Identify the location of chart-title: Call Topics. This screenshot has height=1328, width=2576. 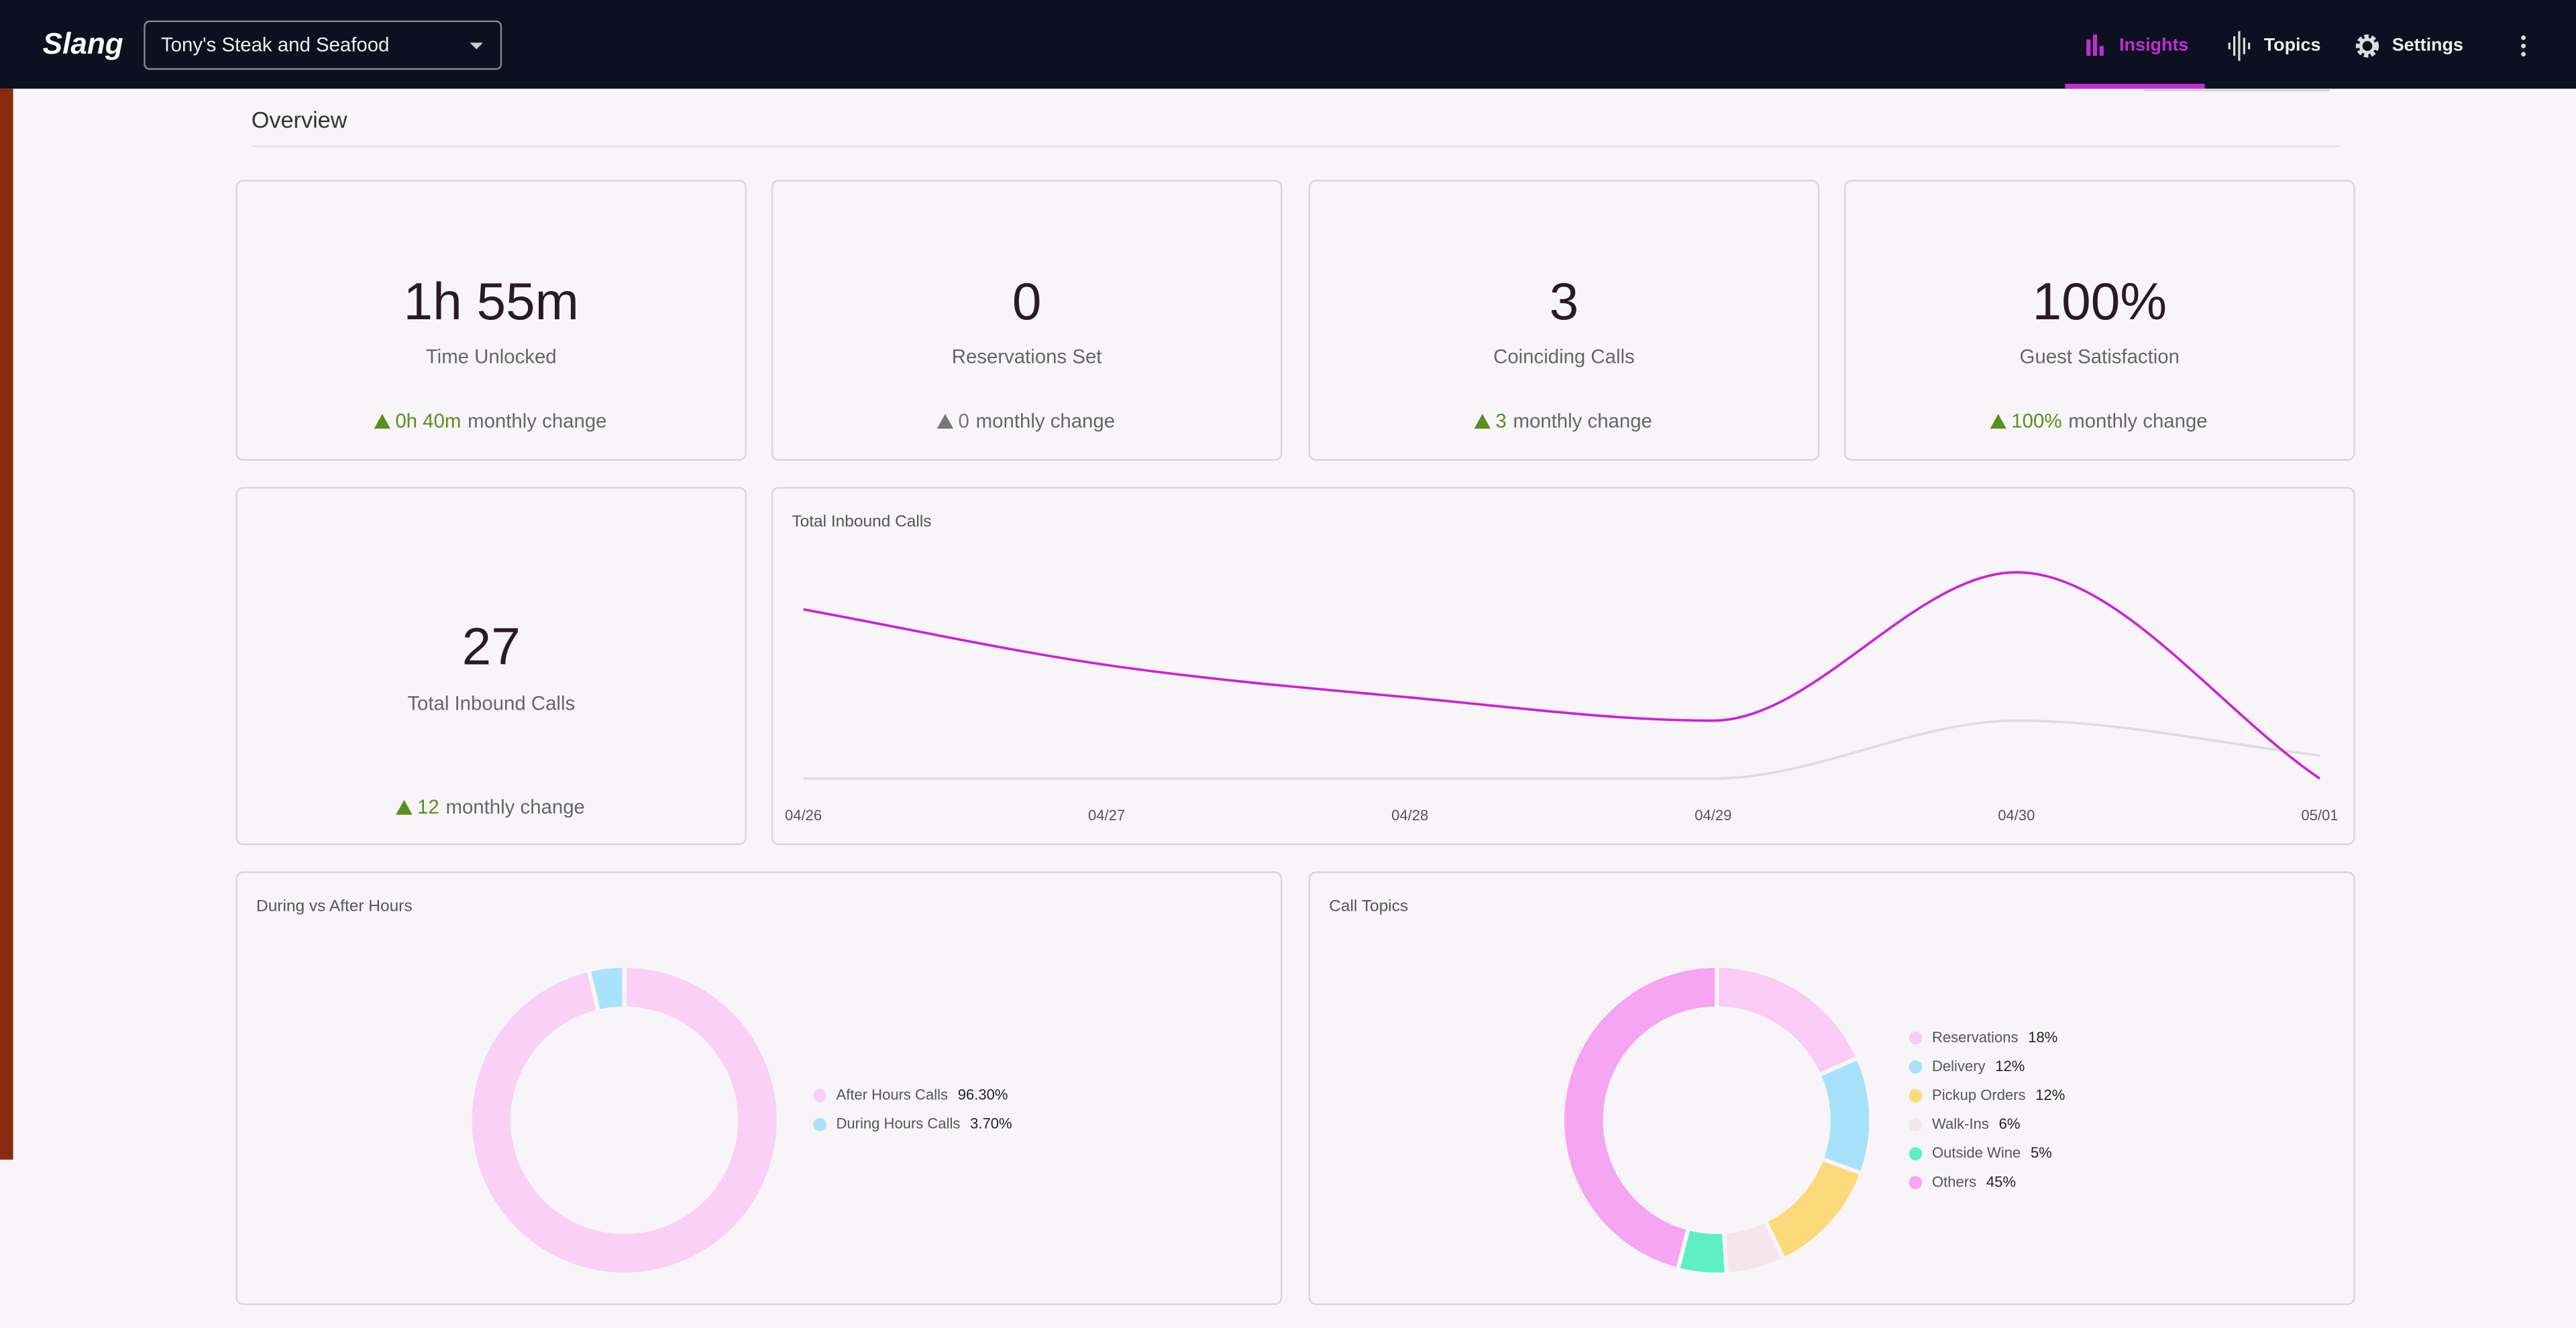
(1368, 906).